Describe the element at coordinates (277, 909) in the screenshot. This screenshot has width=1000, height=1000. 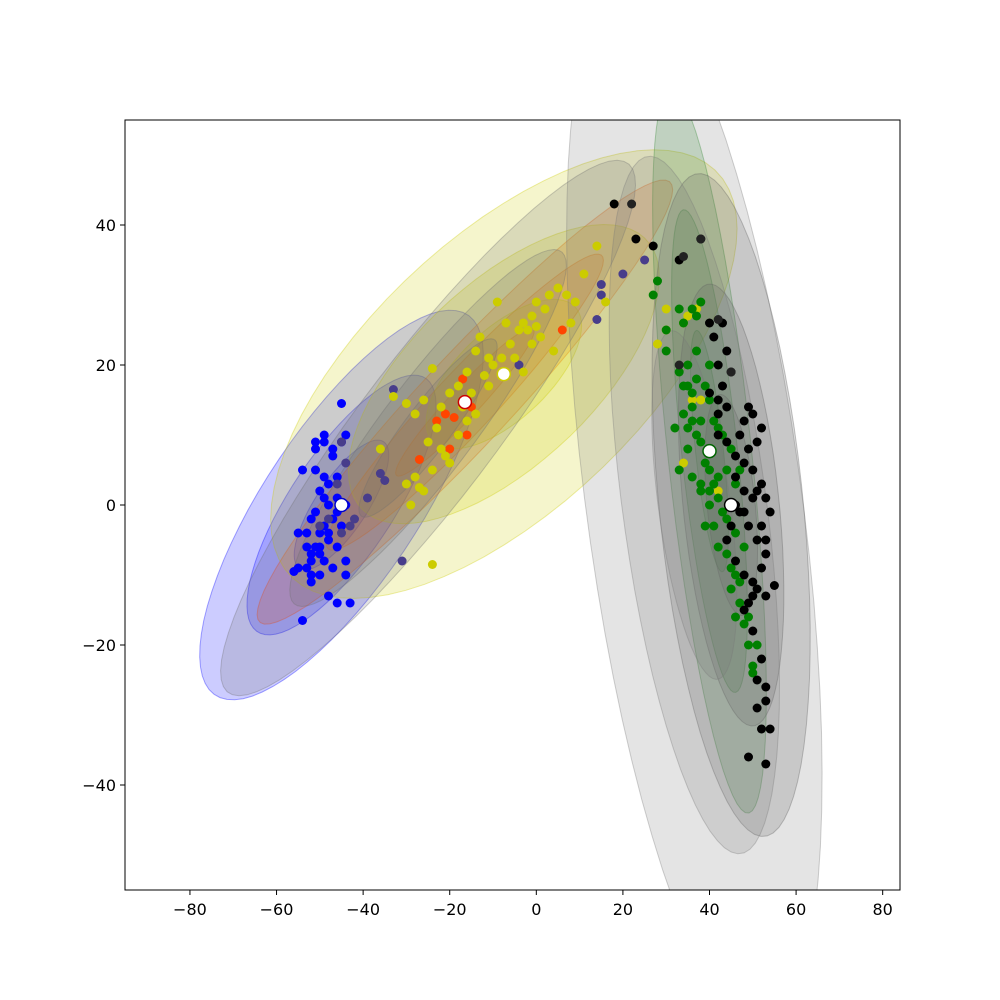
I see `x-tick-label: −60` at that location.